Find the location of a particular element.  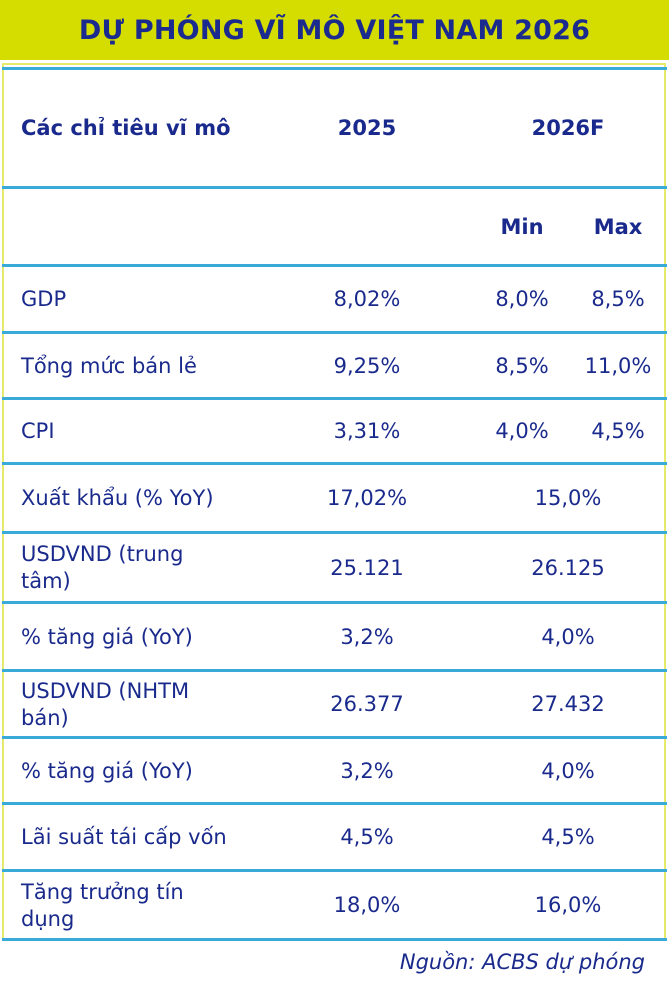

row-min: 4,0% is located at coordinates (522, 431).